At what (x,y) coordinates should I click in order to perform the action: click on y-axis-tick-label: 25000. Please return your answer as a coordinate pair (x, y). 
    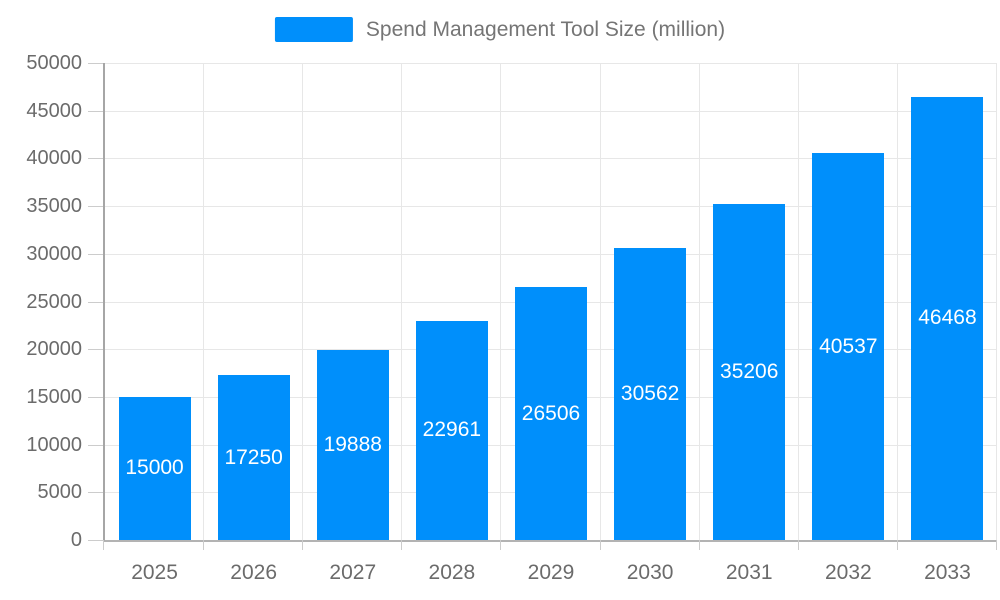
    Looking at the image, I should click on (54, 301).